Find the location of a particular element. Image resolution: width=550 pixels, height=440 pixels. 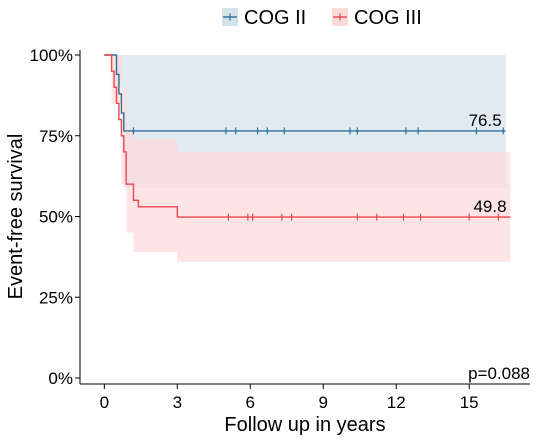

y-axis-title: Event-free survival is located at coordinates (16, 217).